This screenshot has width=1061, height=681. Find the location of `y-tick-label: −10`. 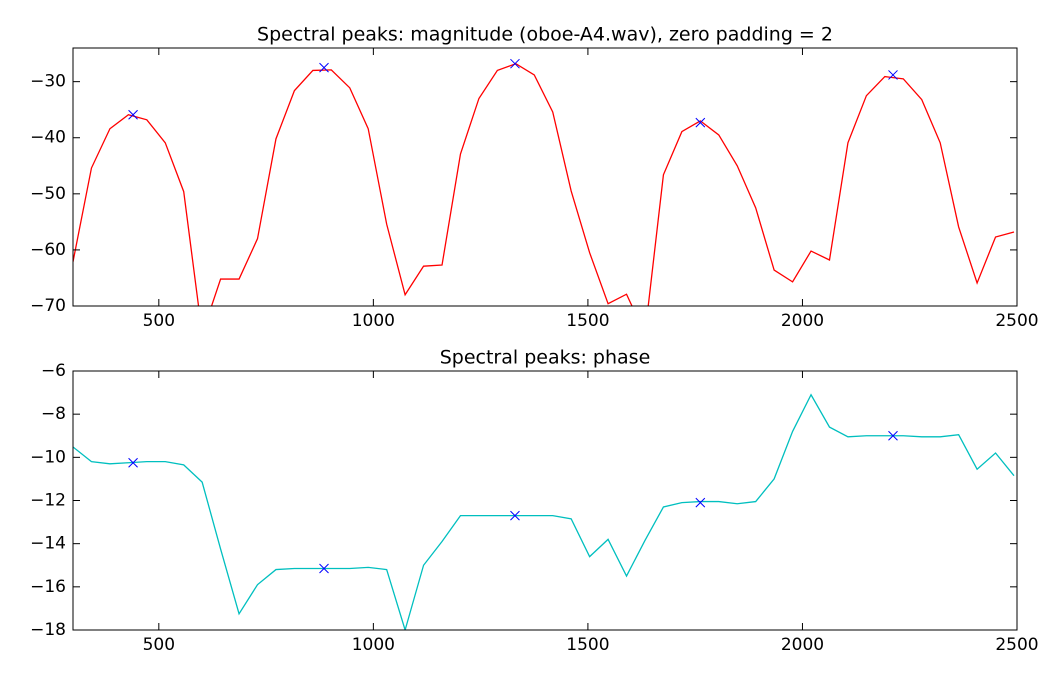

y-tick-label: −10 is located at coordinates (48, 457).